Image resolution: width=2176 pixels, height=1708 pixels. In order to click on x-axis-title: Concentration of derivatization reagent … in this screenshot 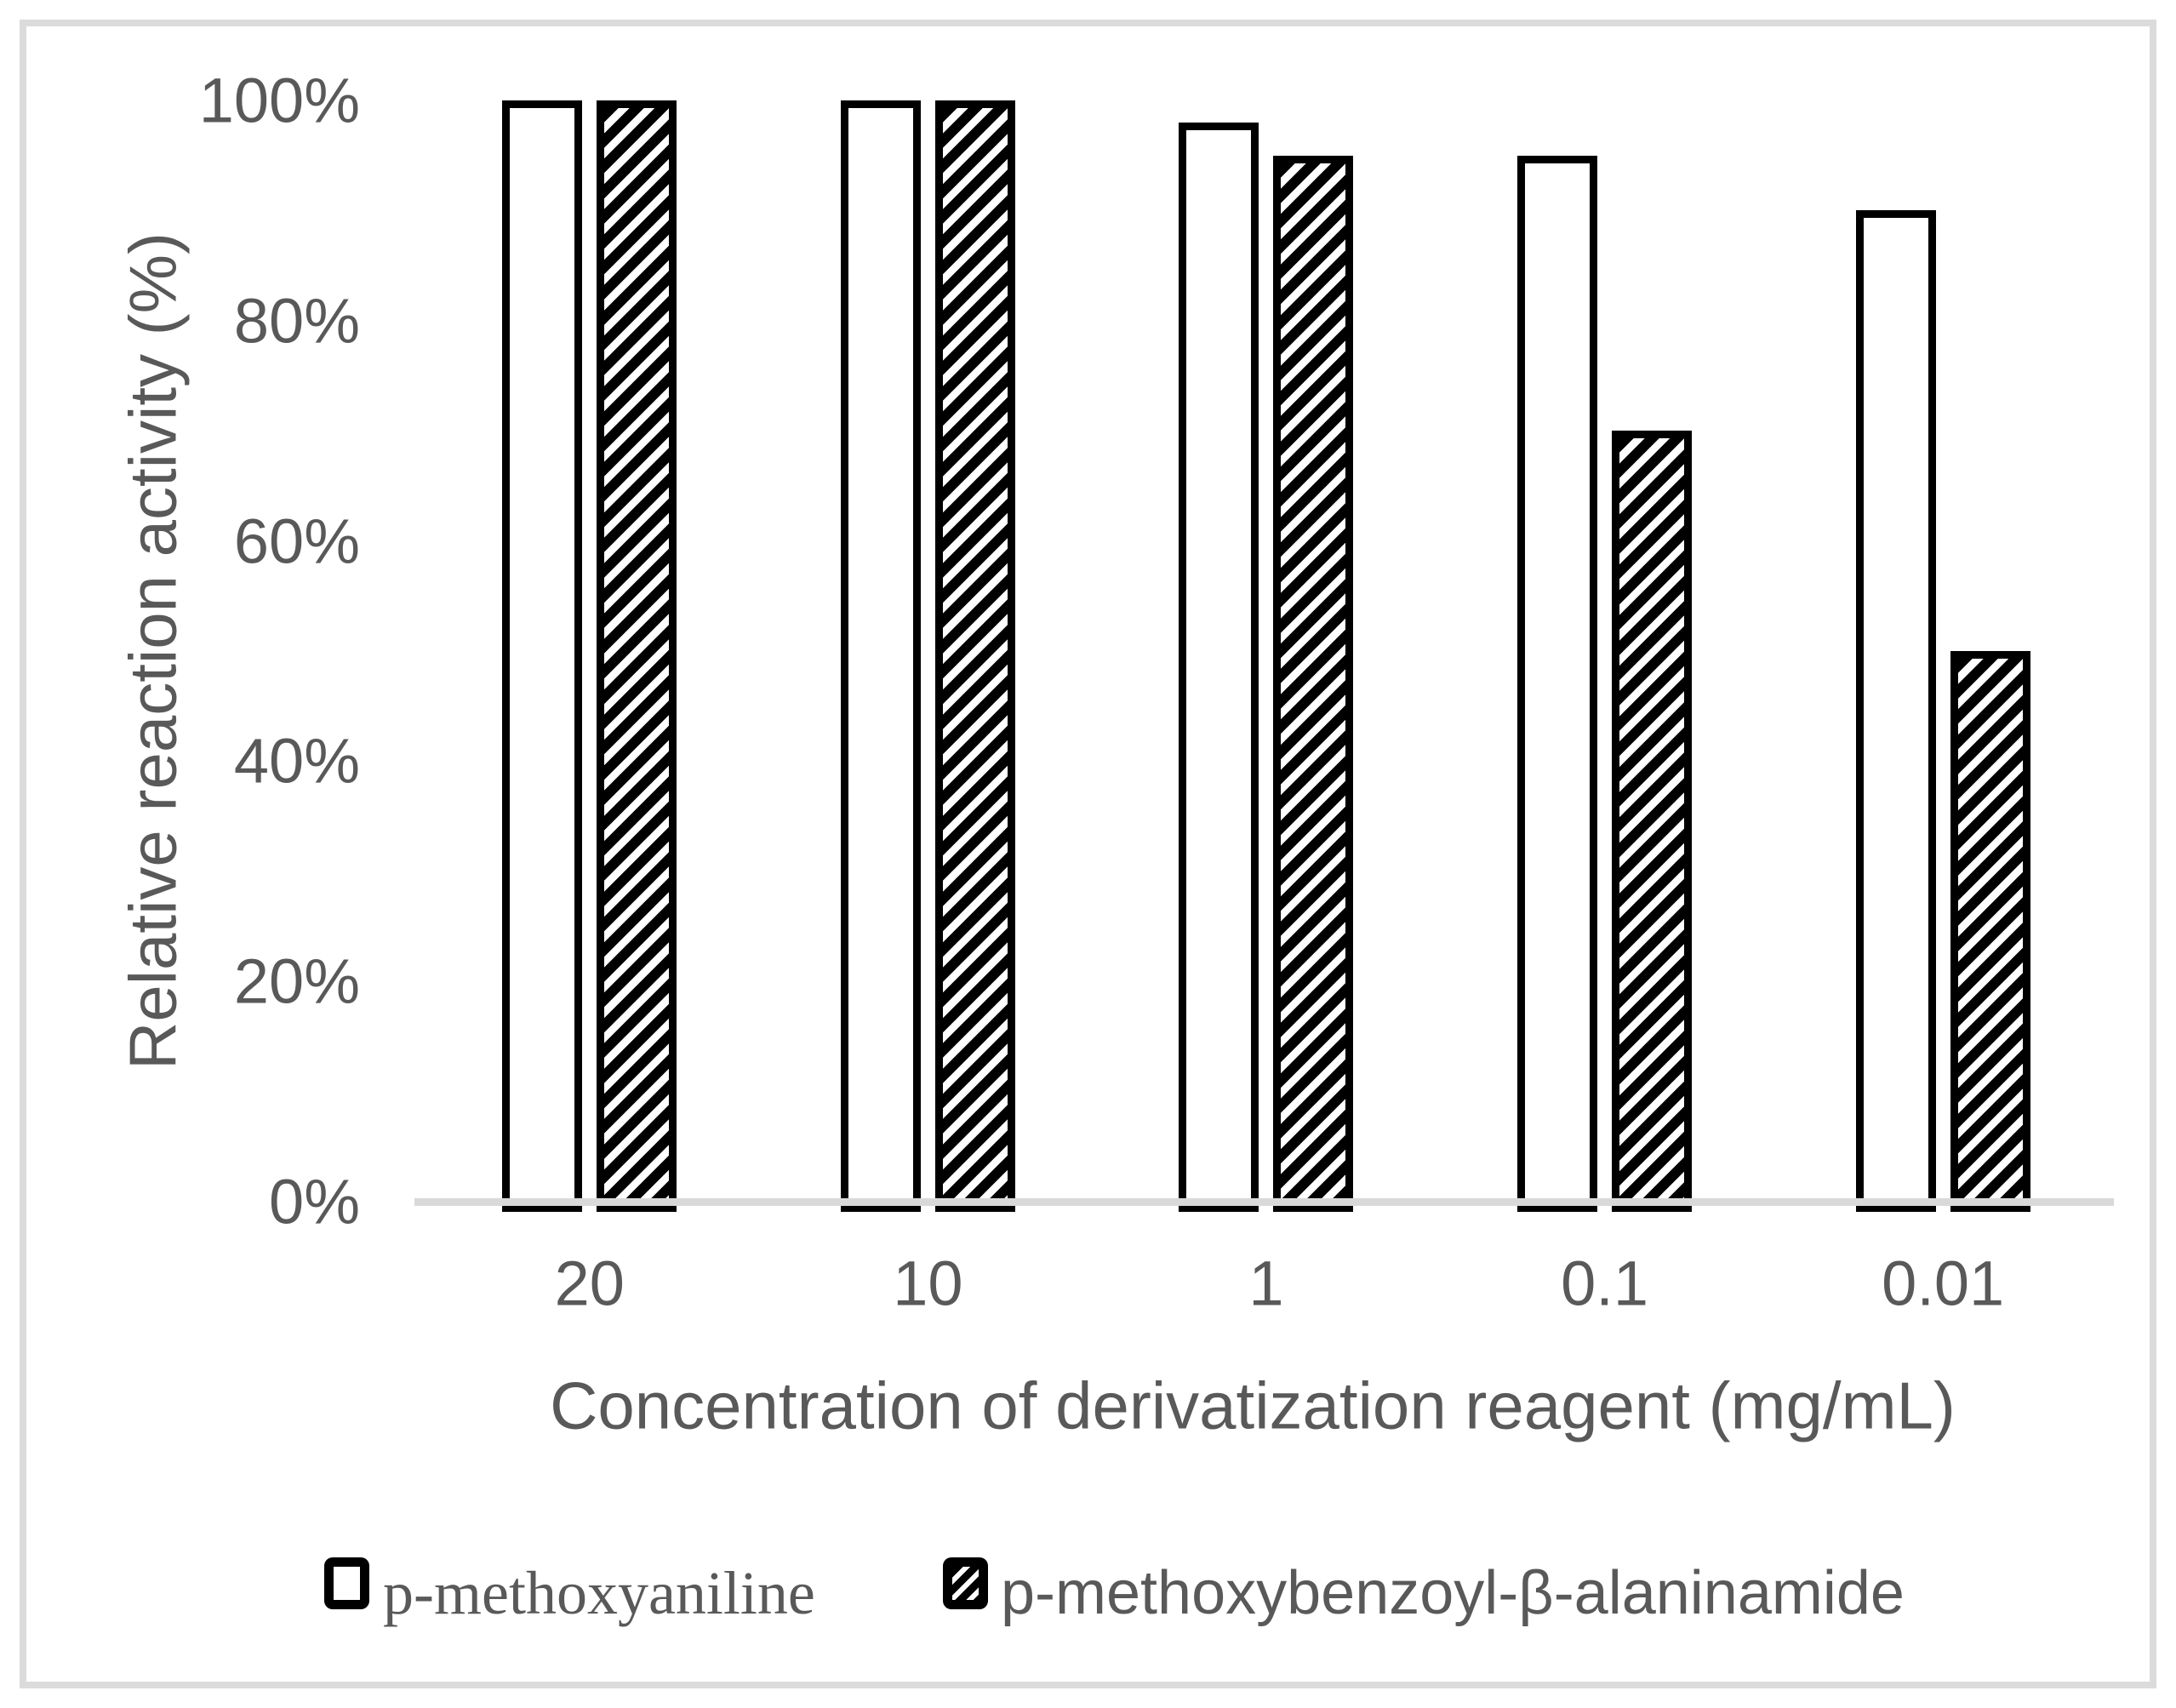, I will do `click(1253, 1405)`.